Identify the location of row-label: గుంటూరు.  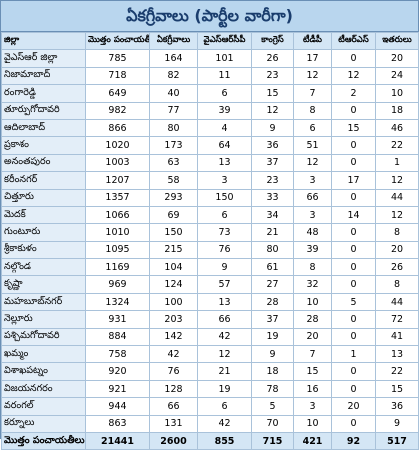
(43, 232).